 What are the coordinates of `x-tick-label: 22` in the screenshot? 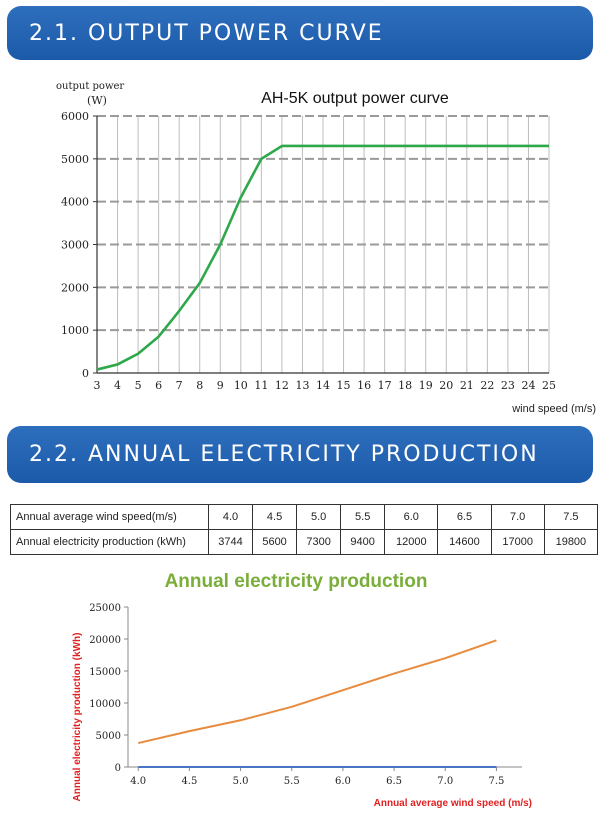 It's located at (487, 385).